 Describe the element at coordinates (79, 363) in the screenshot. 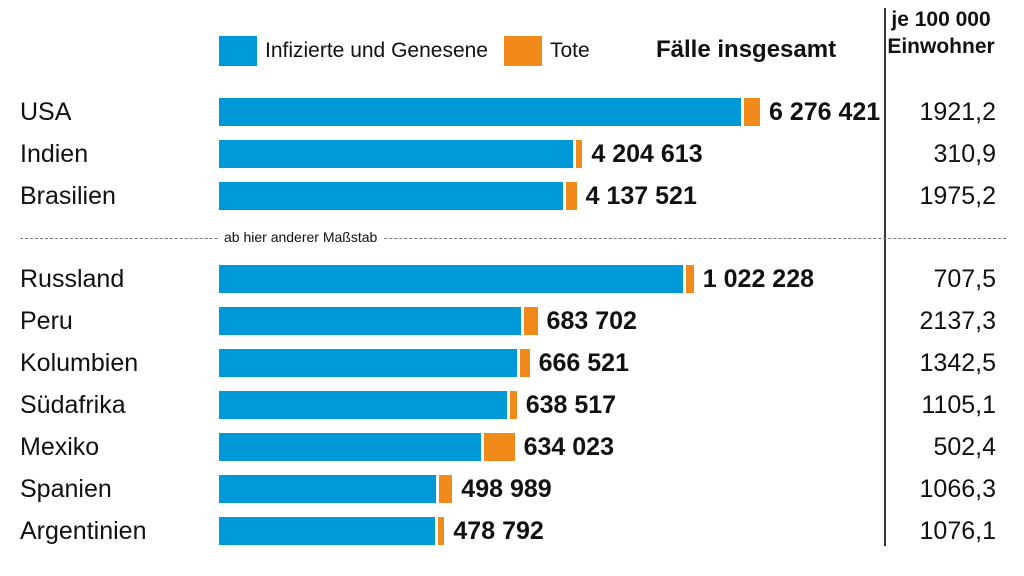

I see `country-label: Kolumbien` at that location.